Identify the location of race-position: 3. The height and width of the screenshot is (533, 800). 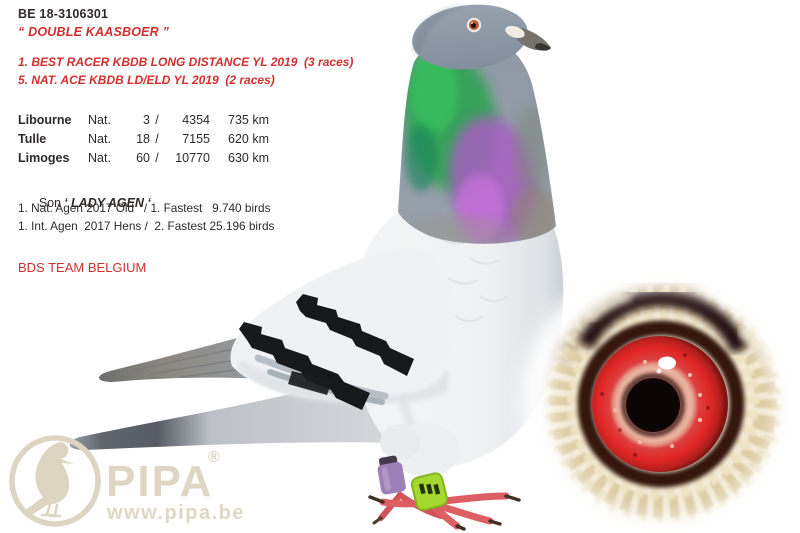
(146, 119).